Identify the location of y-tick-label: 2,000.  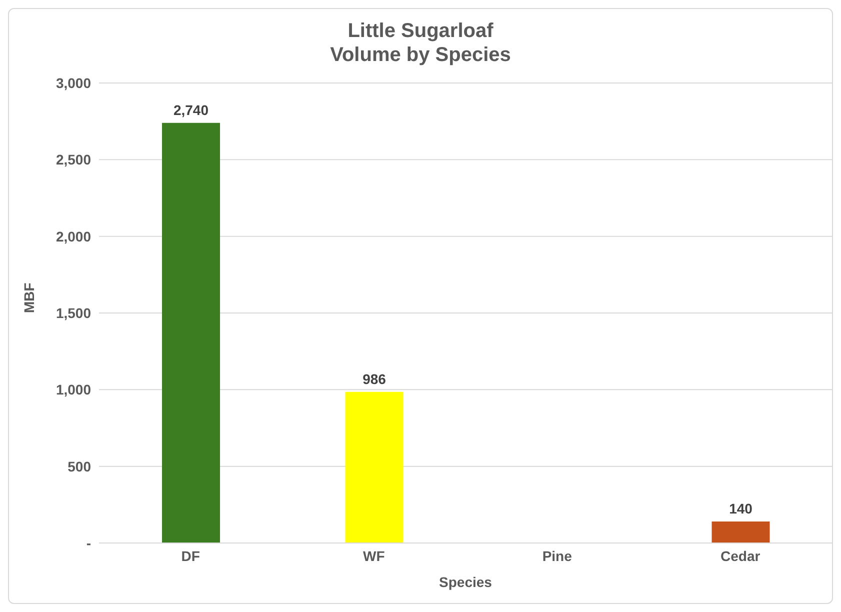
(74, 236).